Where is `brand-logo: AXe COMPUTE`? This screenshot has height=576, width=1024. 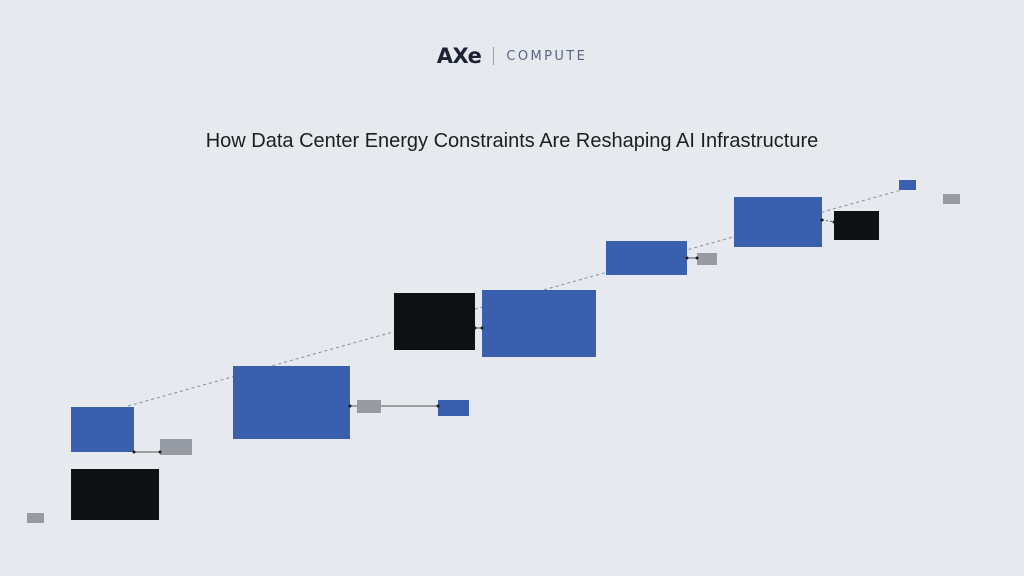 brand-logo: AXe COMPUTE is located at coordinates (512, 56).